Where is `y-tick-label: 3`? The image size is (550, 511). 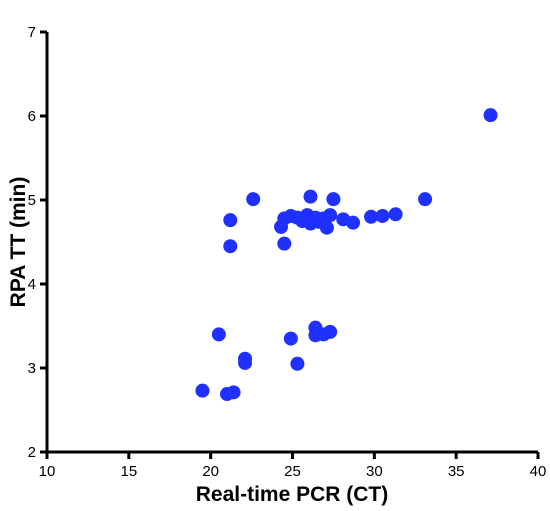 y-tick-label: 3 is located at coordinates (32, 368).